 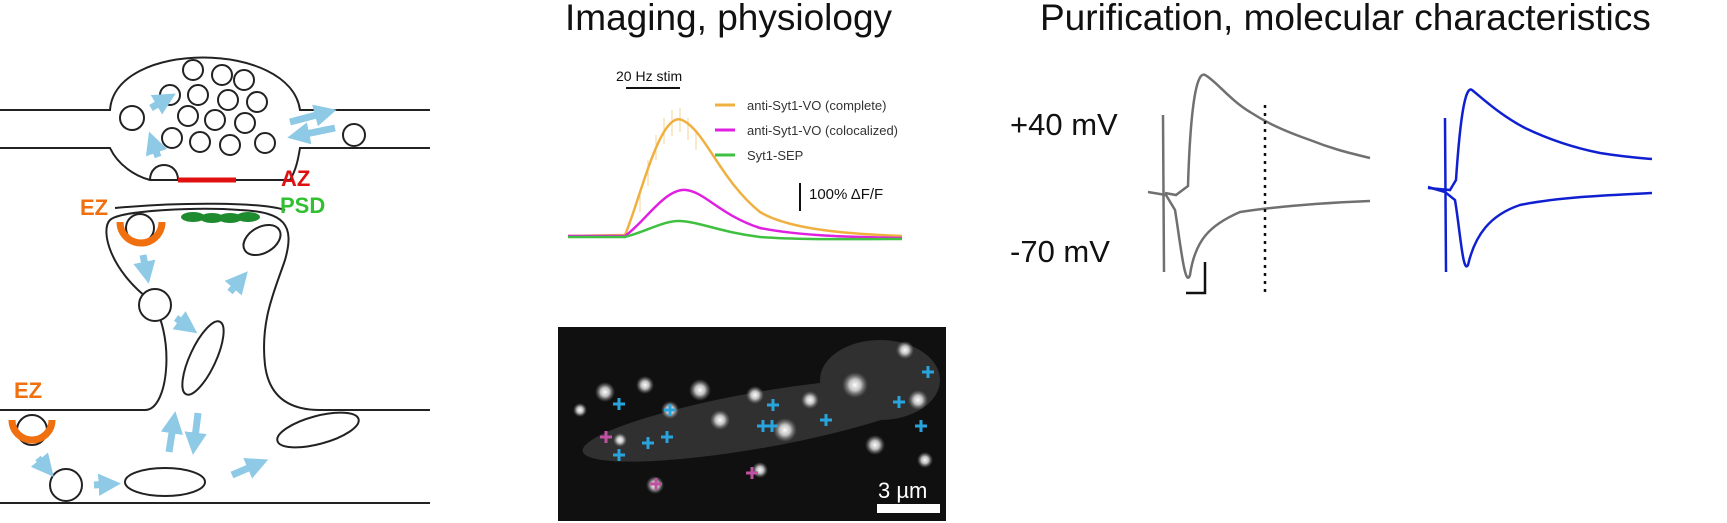 I want to click on micrograph: 3 µm, so click(x=752, y=424).